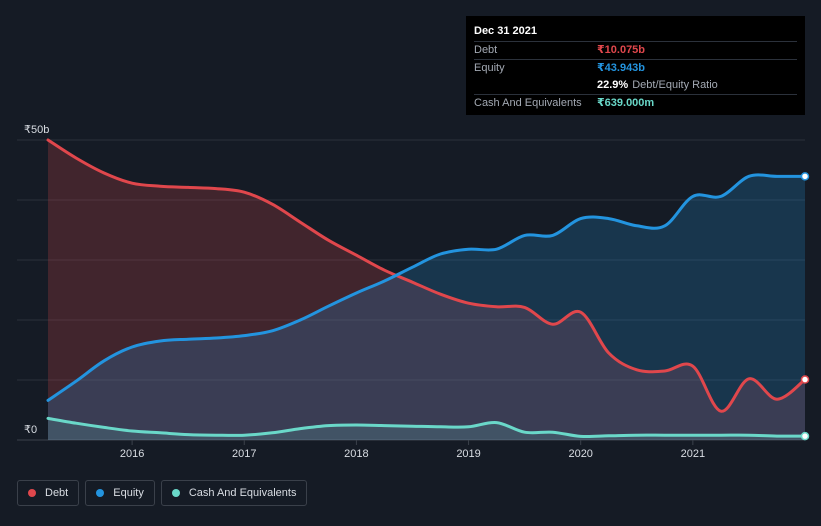 Image resolution: width=821 pixels, height=526 pixels. I want to click on tooltip-equity-value: ₹43.943b, so click(621, 68).